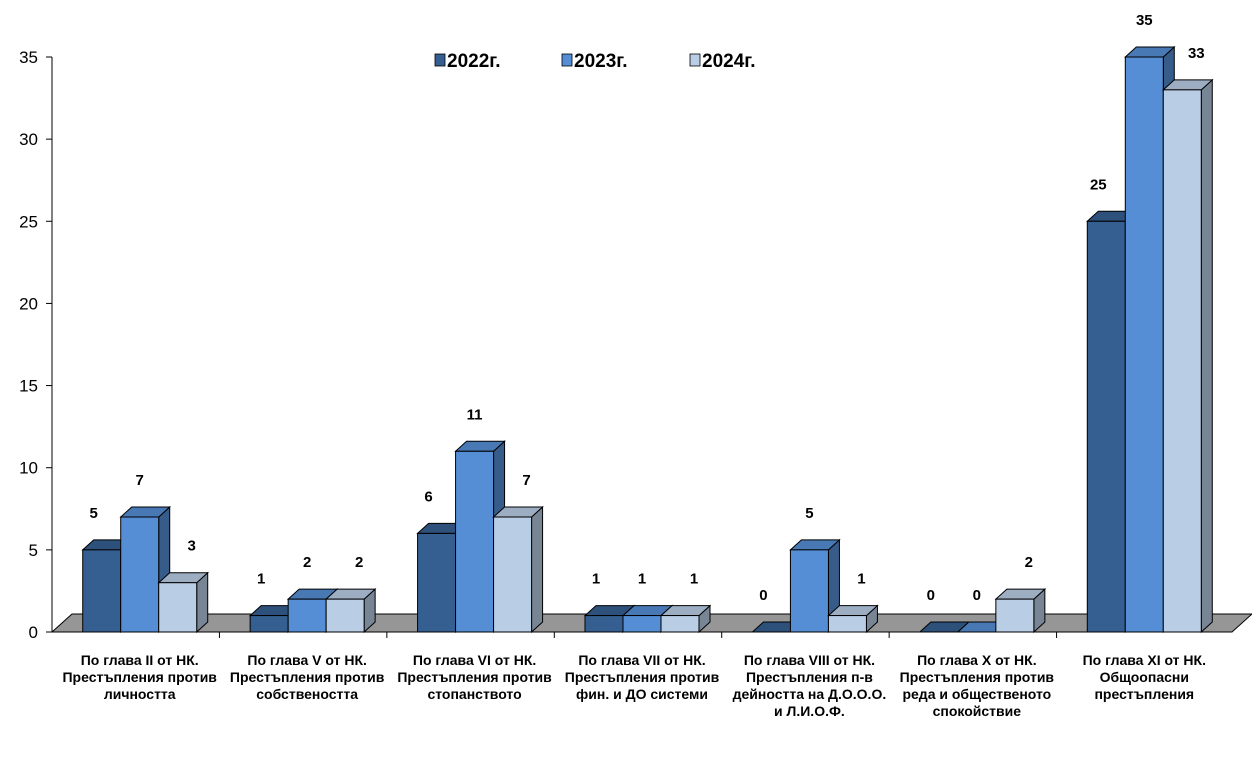  Describe the element at coordinates (28, 139) in the screenshot. I see `y-tick-label: 30` at that location.